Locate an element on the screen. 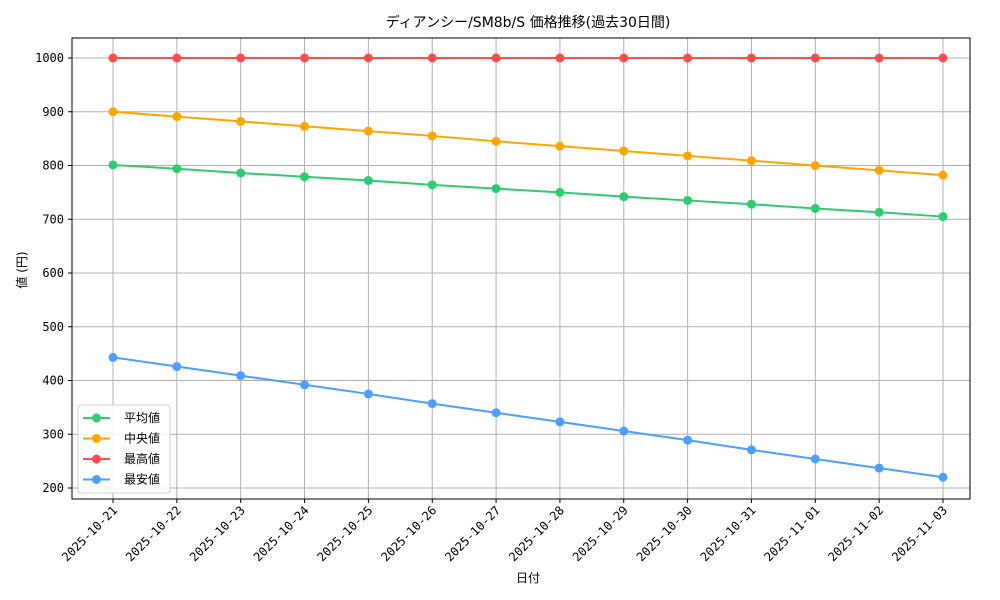 The image size is (1000, 600). y-axis-ticks: 200 300 400 500 600 700 800 900 1000 is located at coordinates (53, 273).